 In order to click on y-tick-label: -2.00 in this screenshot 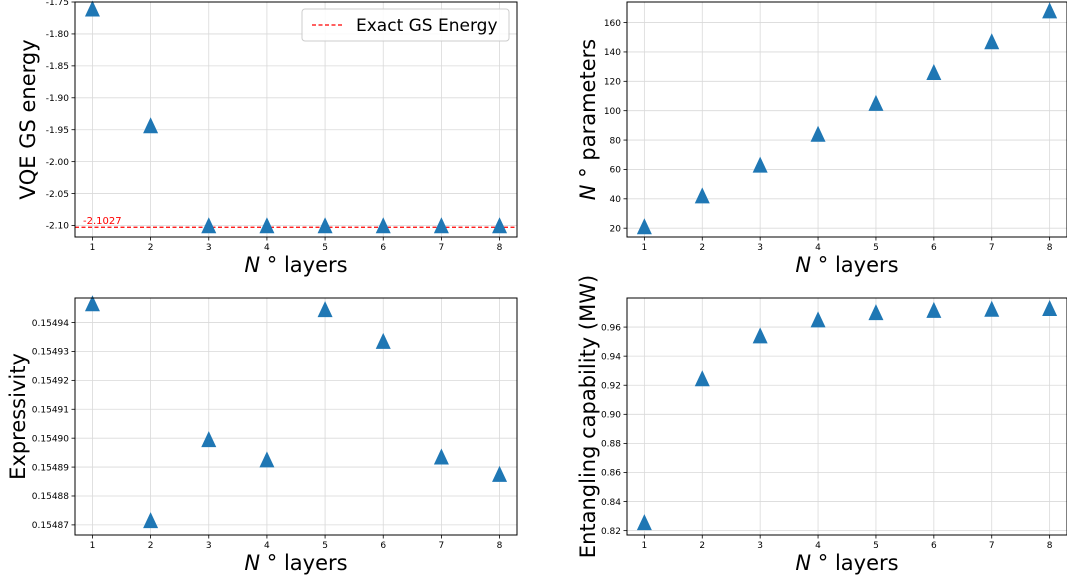, I will do `click(58, 163)`.